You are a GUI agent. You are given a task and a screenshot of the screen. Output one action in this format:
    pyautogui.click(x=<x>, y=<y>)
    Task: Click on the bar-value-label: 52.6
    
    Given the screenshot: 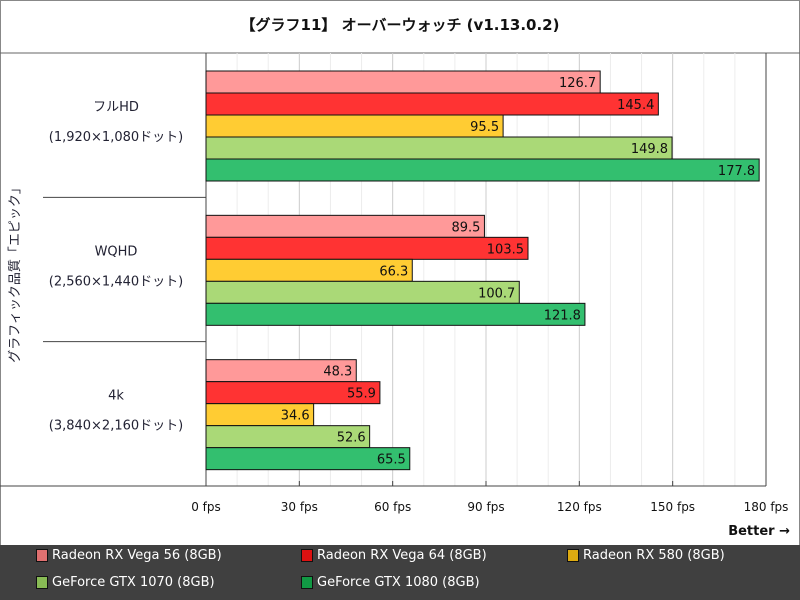 What is the action you would take?
    pyautogui.click(x=351, y=438)
    